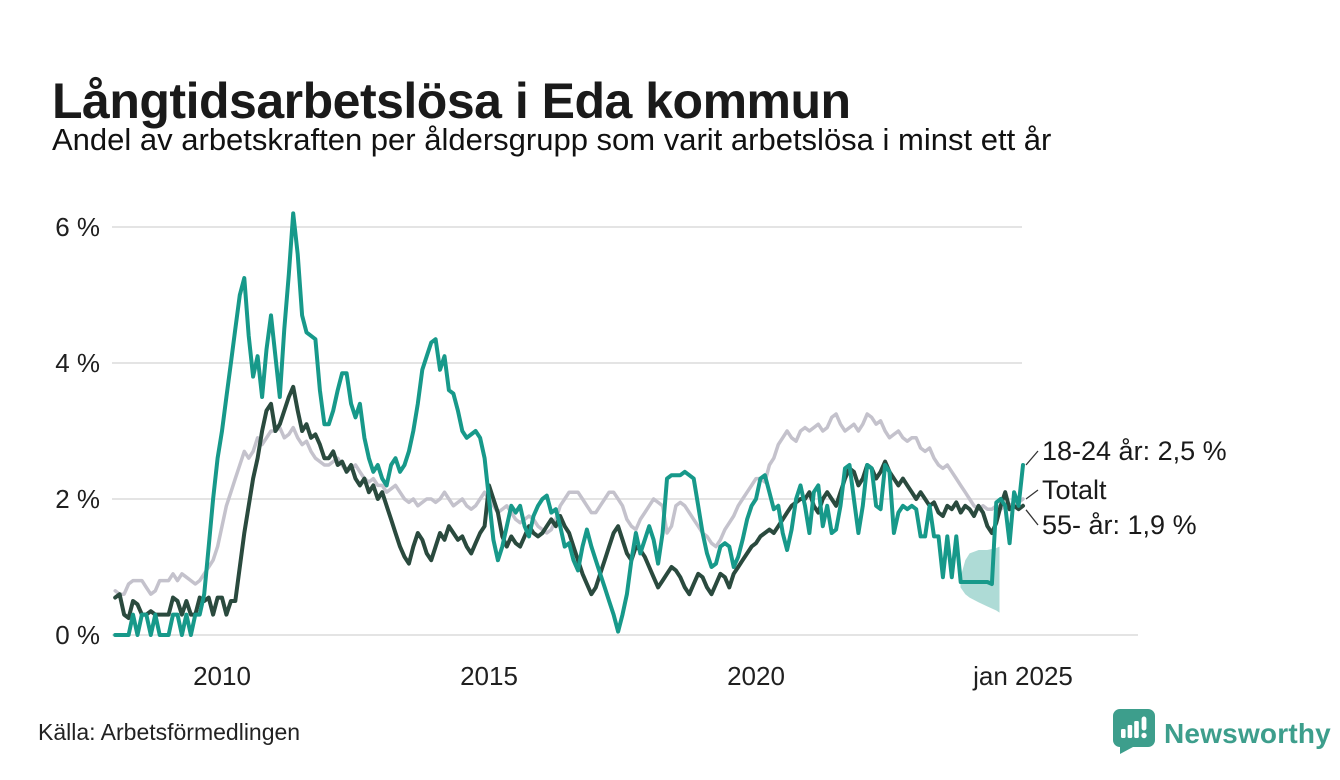 Image resolution: width=1340 pixels, height=780 pixels. I want to click on x-axis-tick-2010: 2010, so click(222, 676).